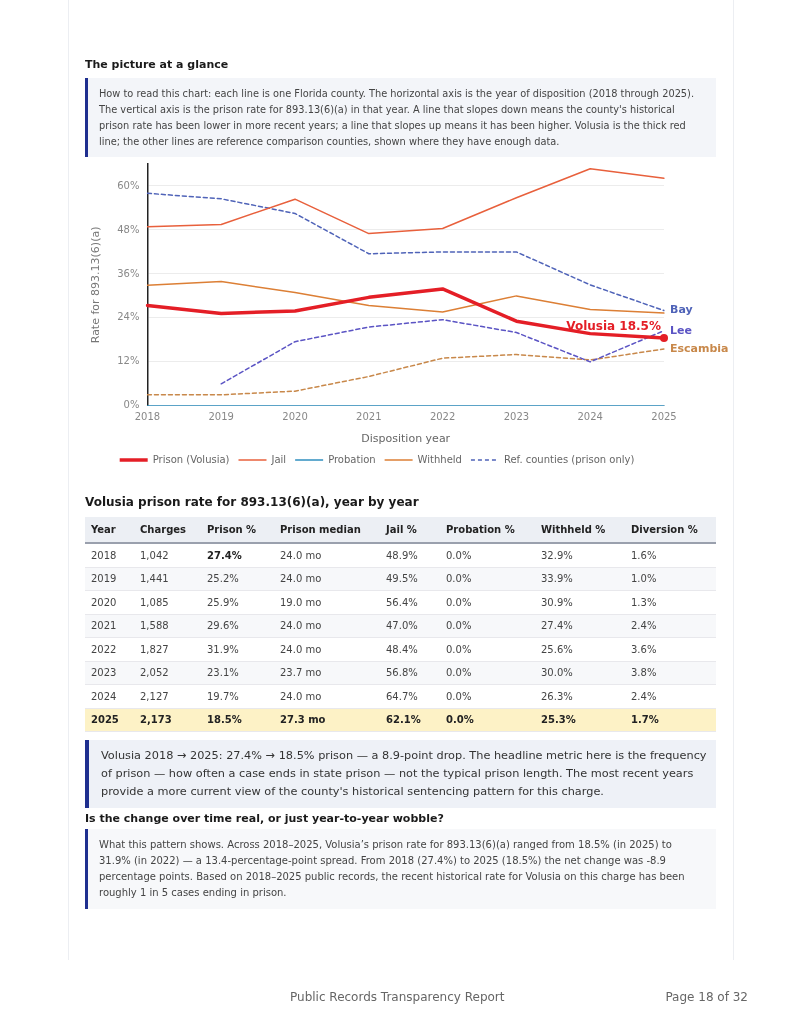  I want to click on text: 1,085, so click(167, 602).